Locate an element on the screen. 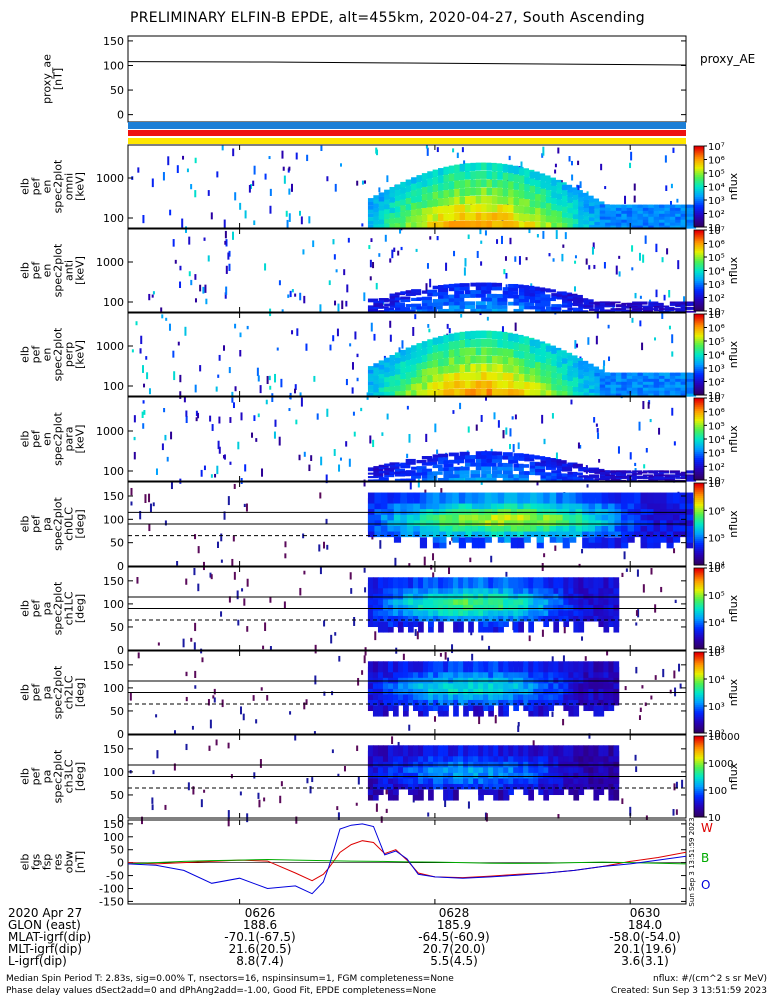 Image resolution: width=775 pixels, height=1000 pixels. ylabel-line: spec2plot is located at coordinates (58, 776).